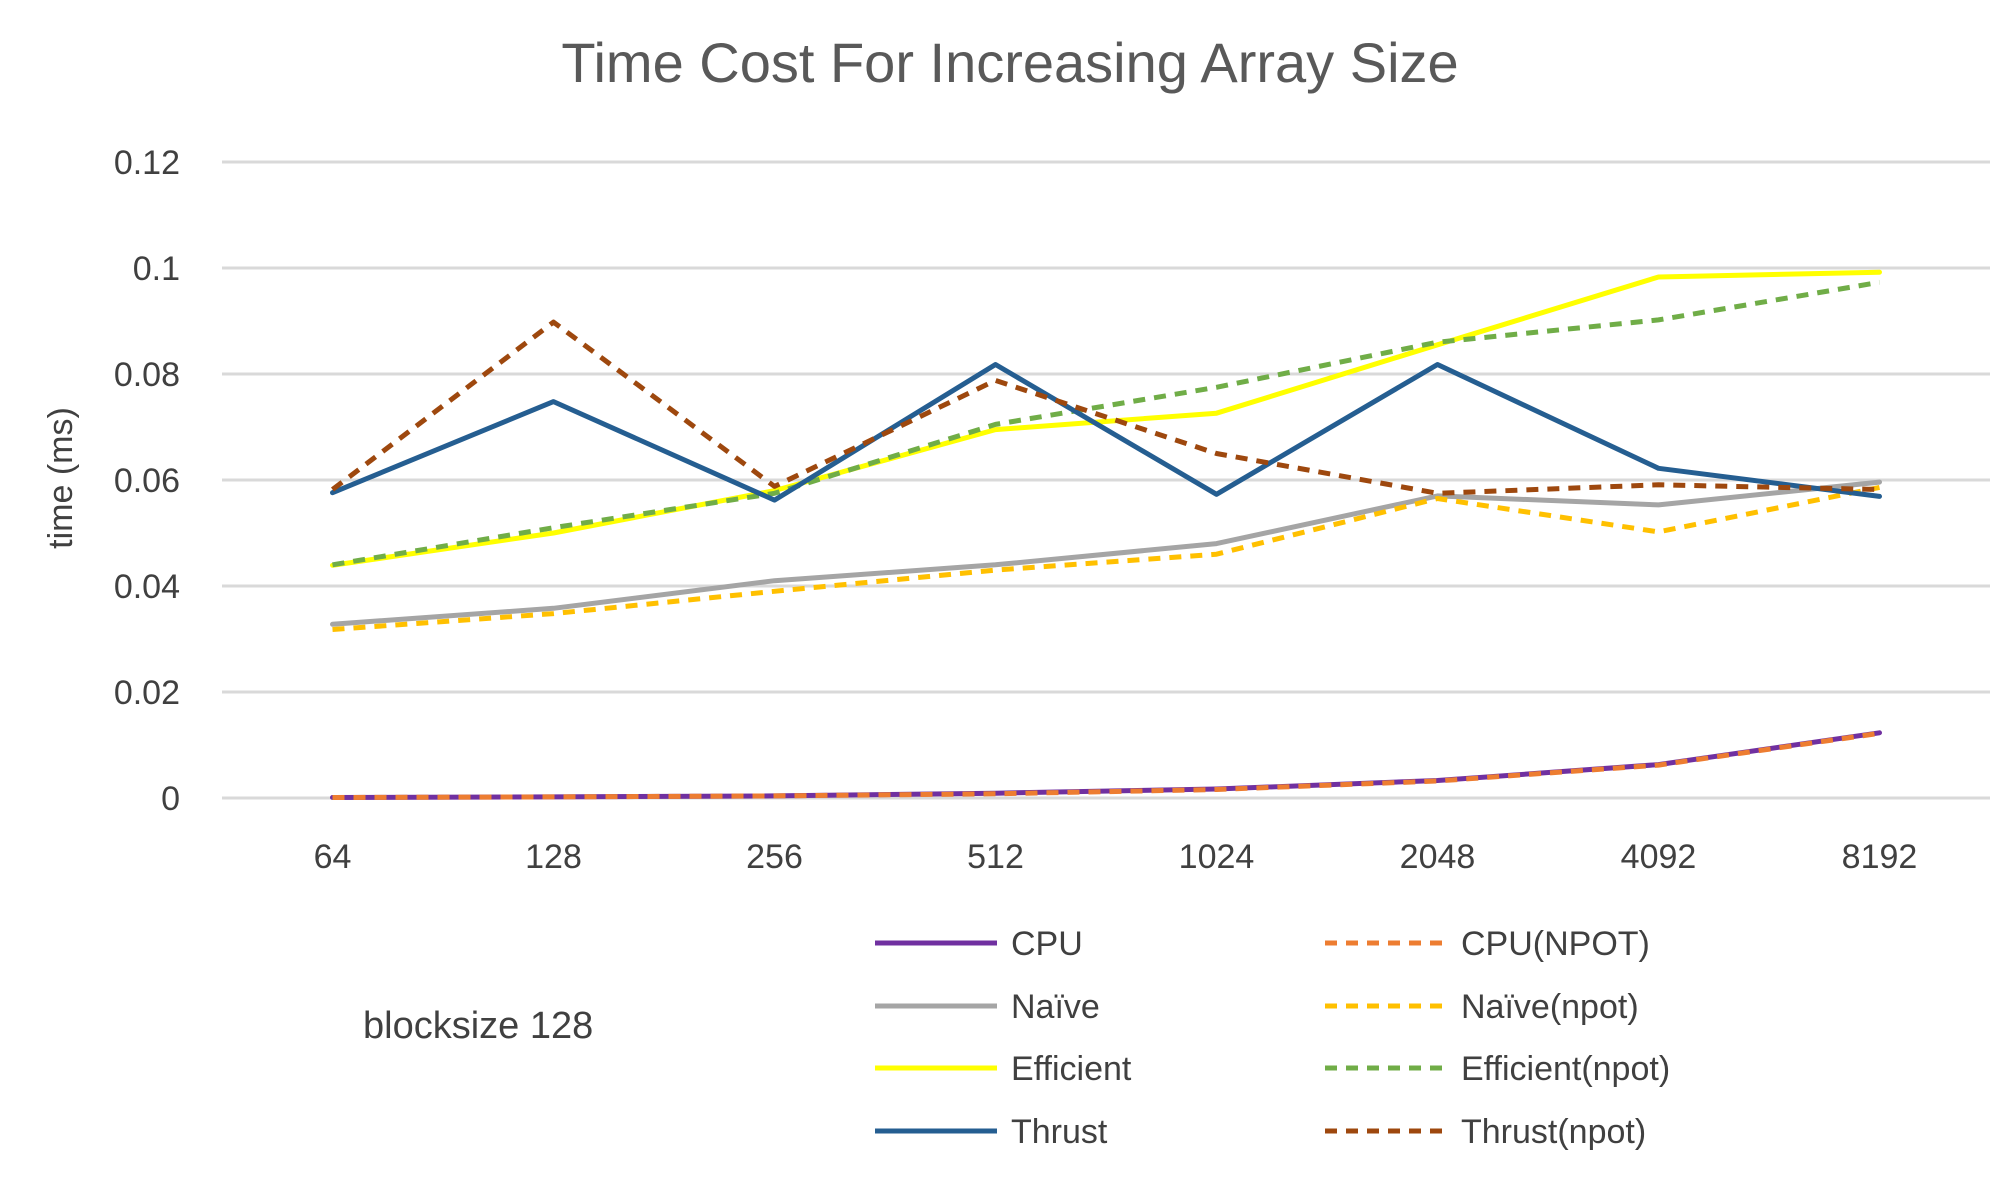  What do you see at coordinates (1659, 857) in the screenshot?
I see `x-tick-label: 4092` at bounding box center [1659, 857].